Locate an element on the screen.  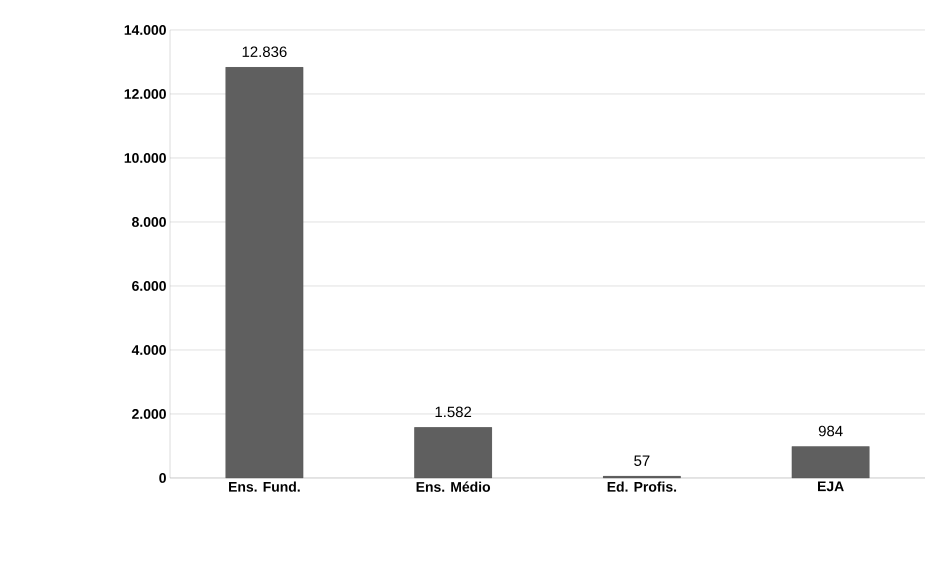
y-tick-label: 10.000 is located at coordinates (145, 158).